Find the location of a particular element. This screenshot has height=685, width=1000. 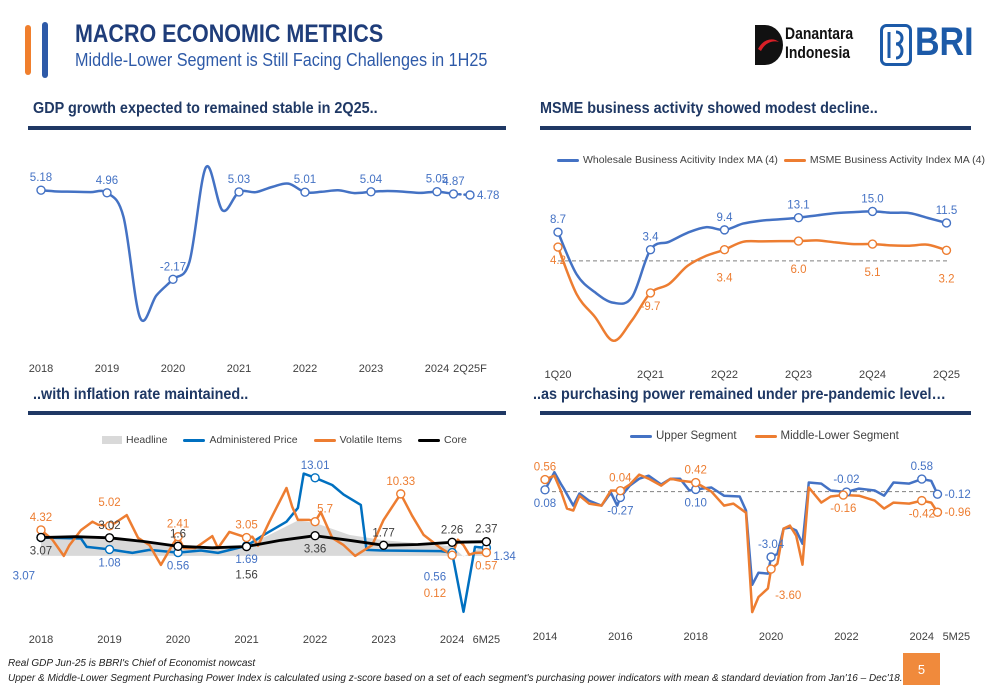

core-data-label: 3.36 is located at coordinates (315, 550).